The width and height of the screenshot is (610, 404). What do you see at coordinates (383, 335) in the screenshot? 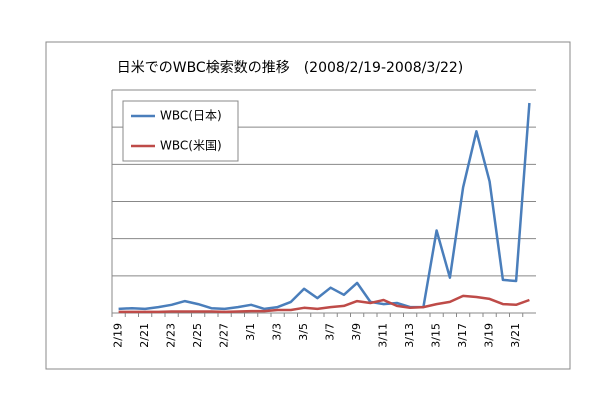
I see `x-tick-label: 3/11` at bounding box center [383, 335].